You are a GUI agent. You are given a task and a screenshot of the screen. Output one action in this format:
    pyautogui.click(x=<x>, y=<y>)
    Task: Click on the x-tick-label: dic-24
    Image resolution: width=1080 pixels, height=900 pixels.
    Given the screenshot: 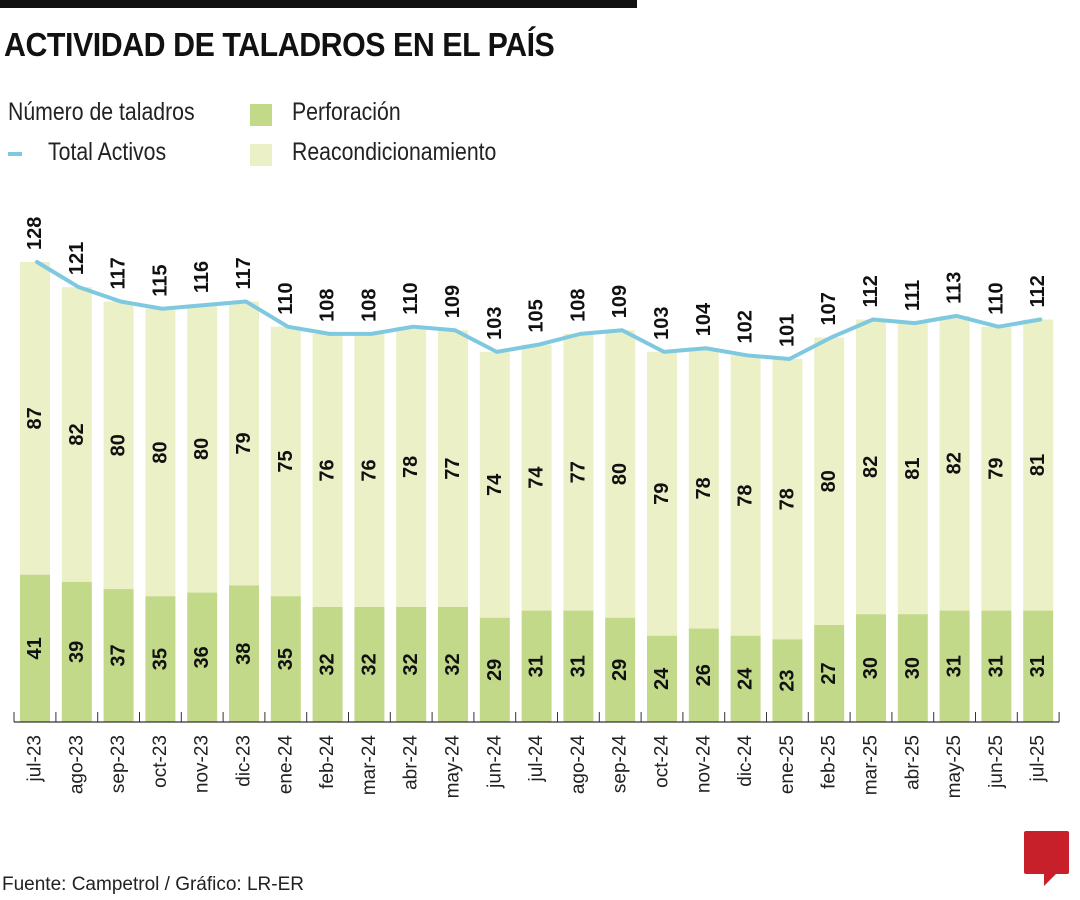 What is the action you would take?
    pyautogui.click(x=745, y=761)
    